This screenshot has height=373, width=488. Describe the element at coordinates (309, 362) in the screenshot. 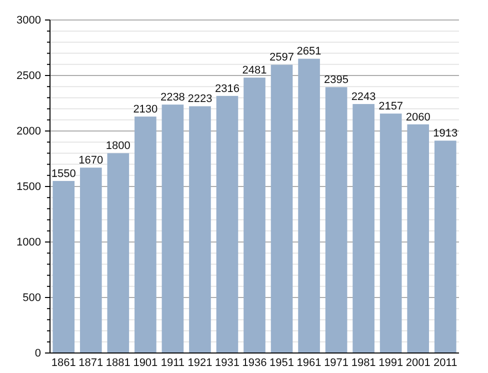

I see `x-tick-label: 1961` at that location.